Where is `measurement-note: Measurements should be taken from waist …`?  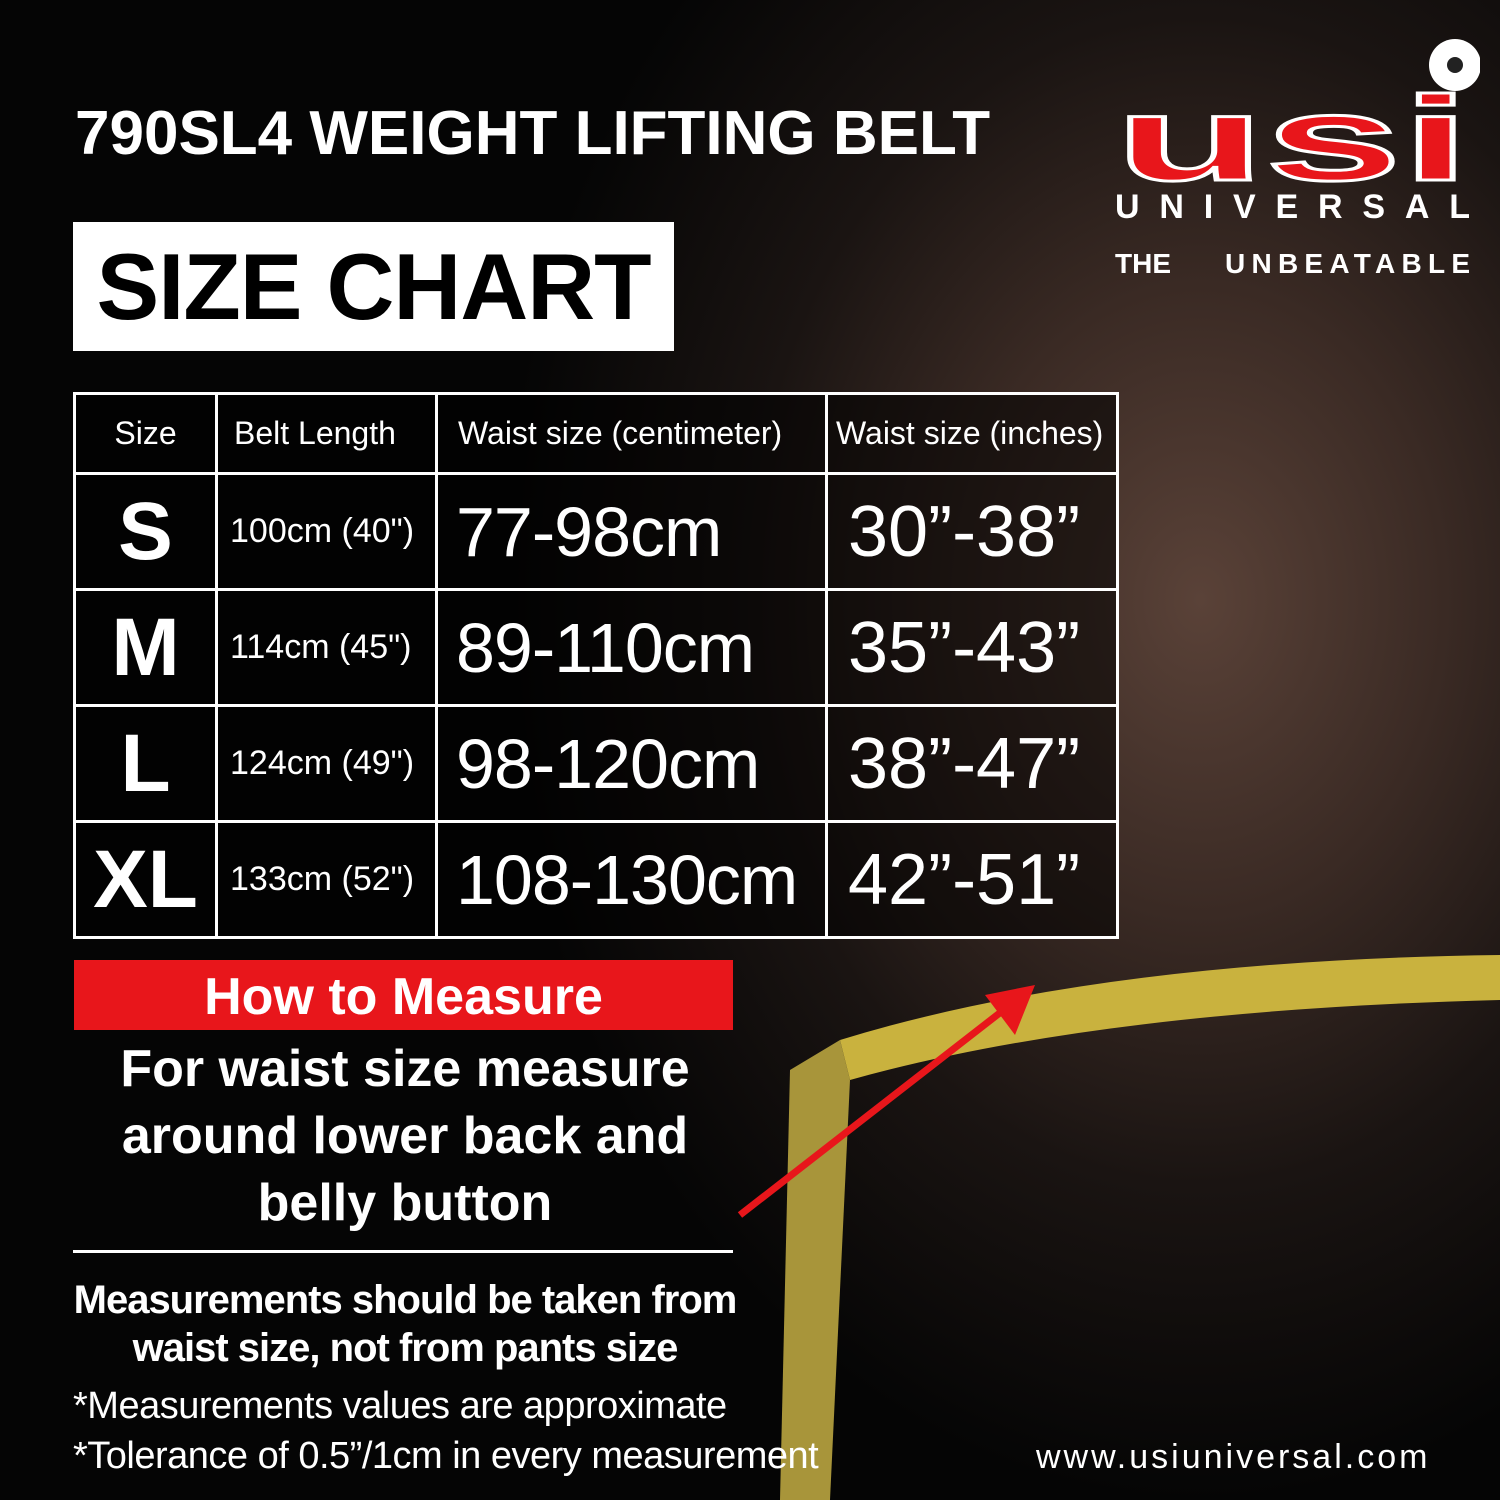 measurement-note: Measurements should be taken from waist … is located at coordinates (405, 1324).